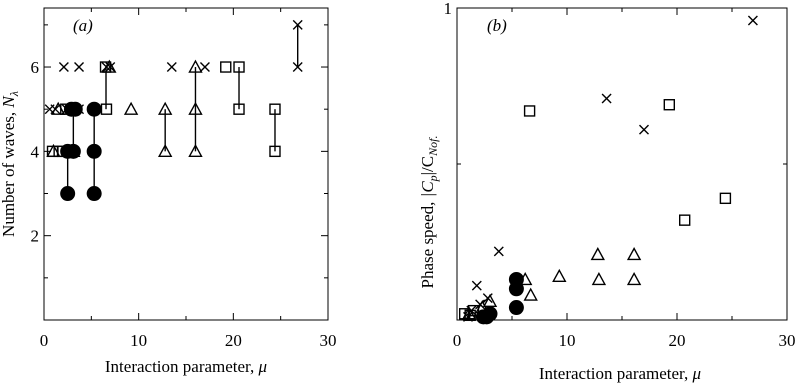 The height and width of the screenshot is (384, 803). I want to click on x-tick-label-b-2: 20, so click(677, 340).